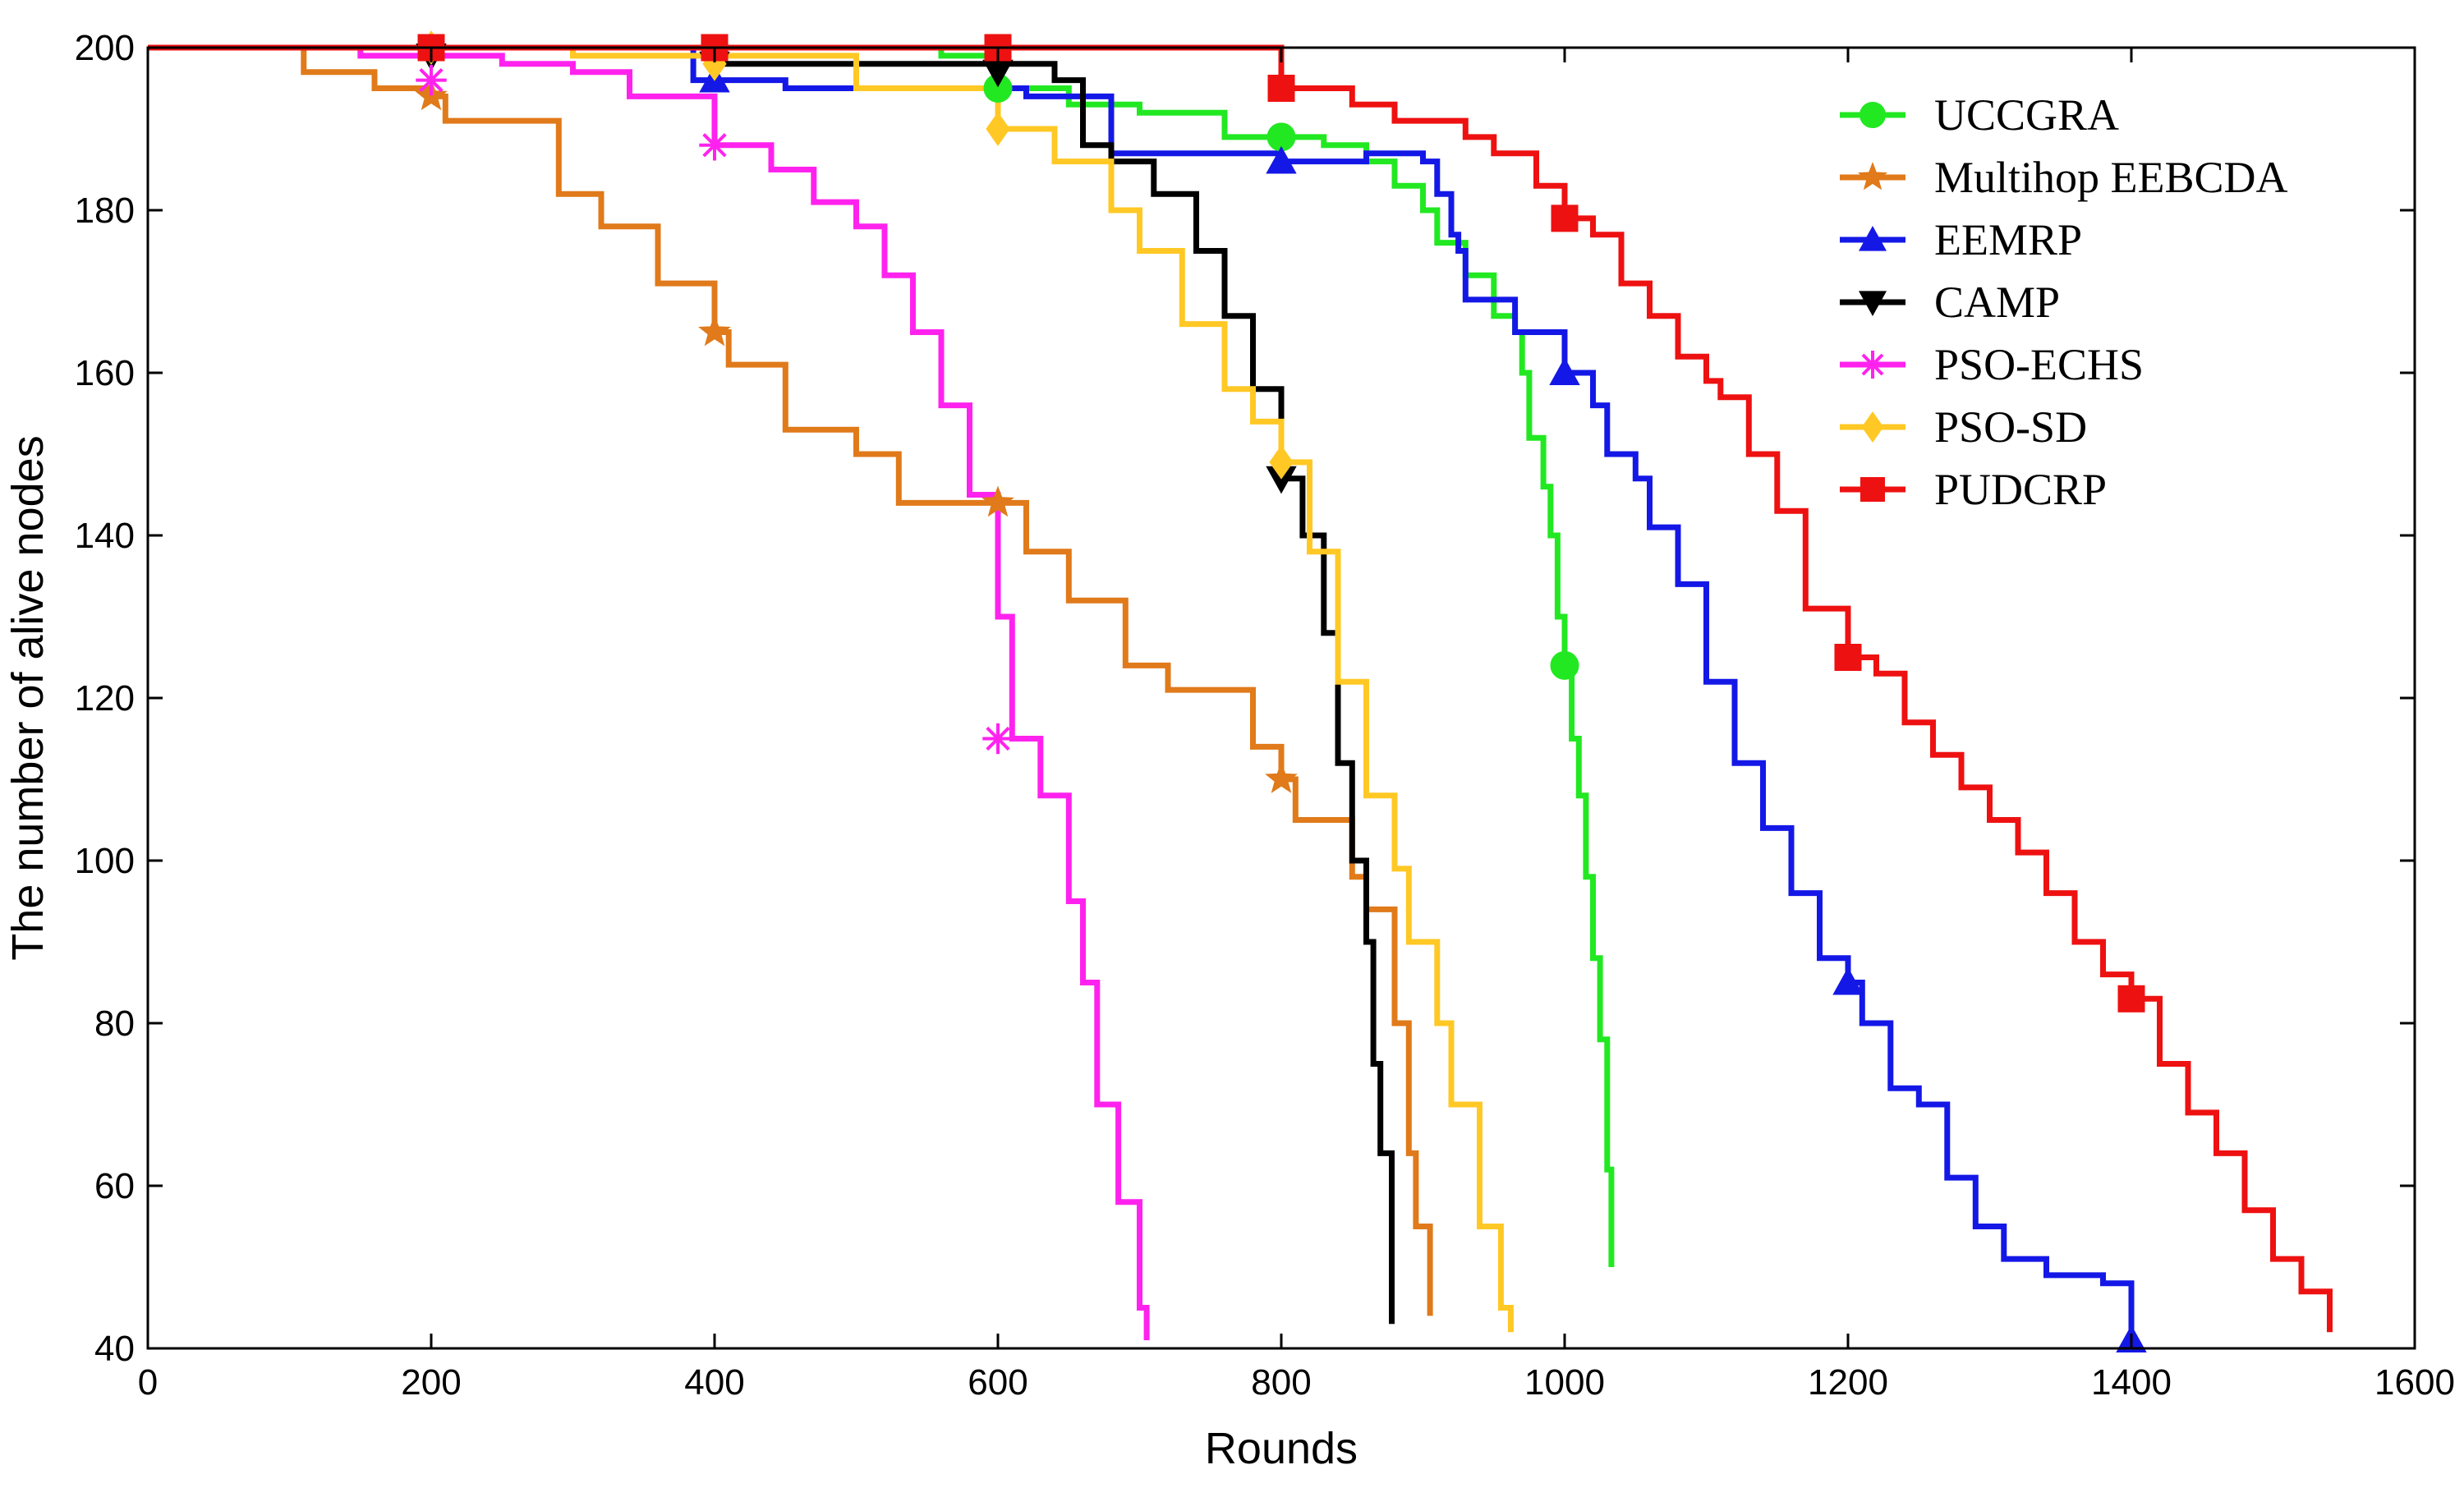 This screenshot has height=1497, width=2464. Describe the element at coordinates (2008, 240) in the screenshot. I see `legend-label-eemrp: EEMRP` at that location.